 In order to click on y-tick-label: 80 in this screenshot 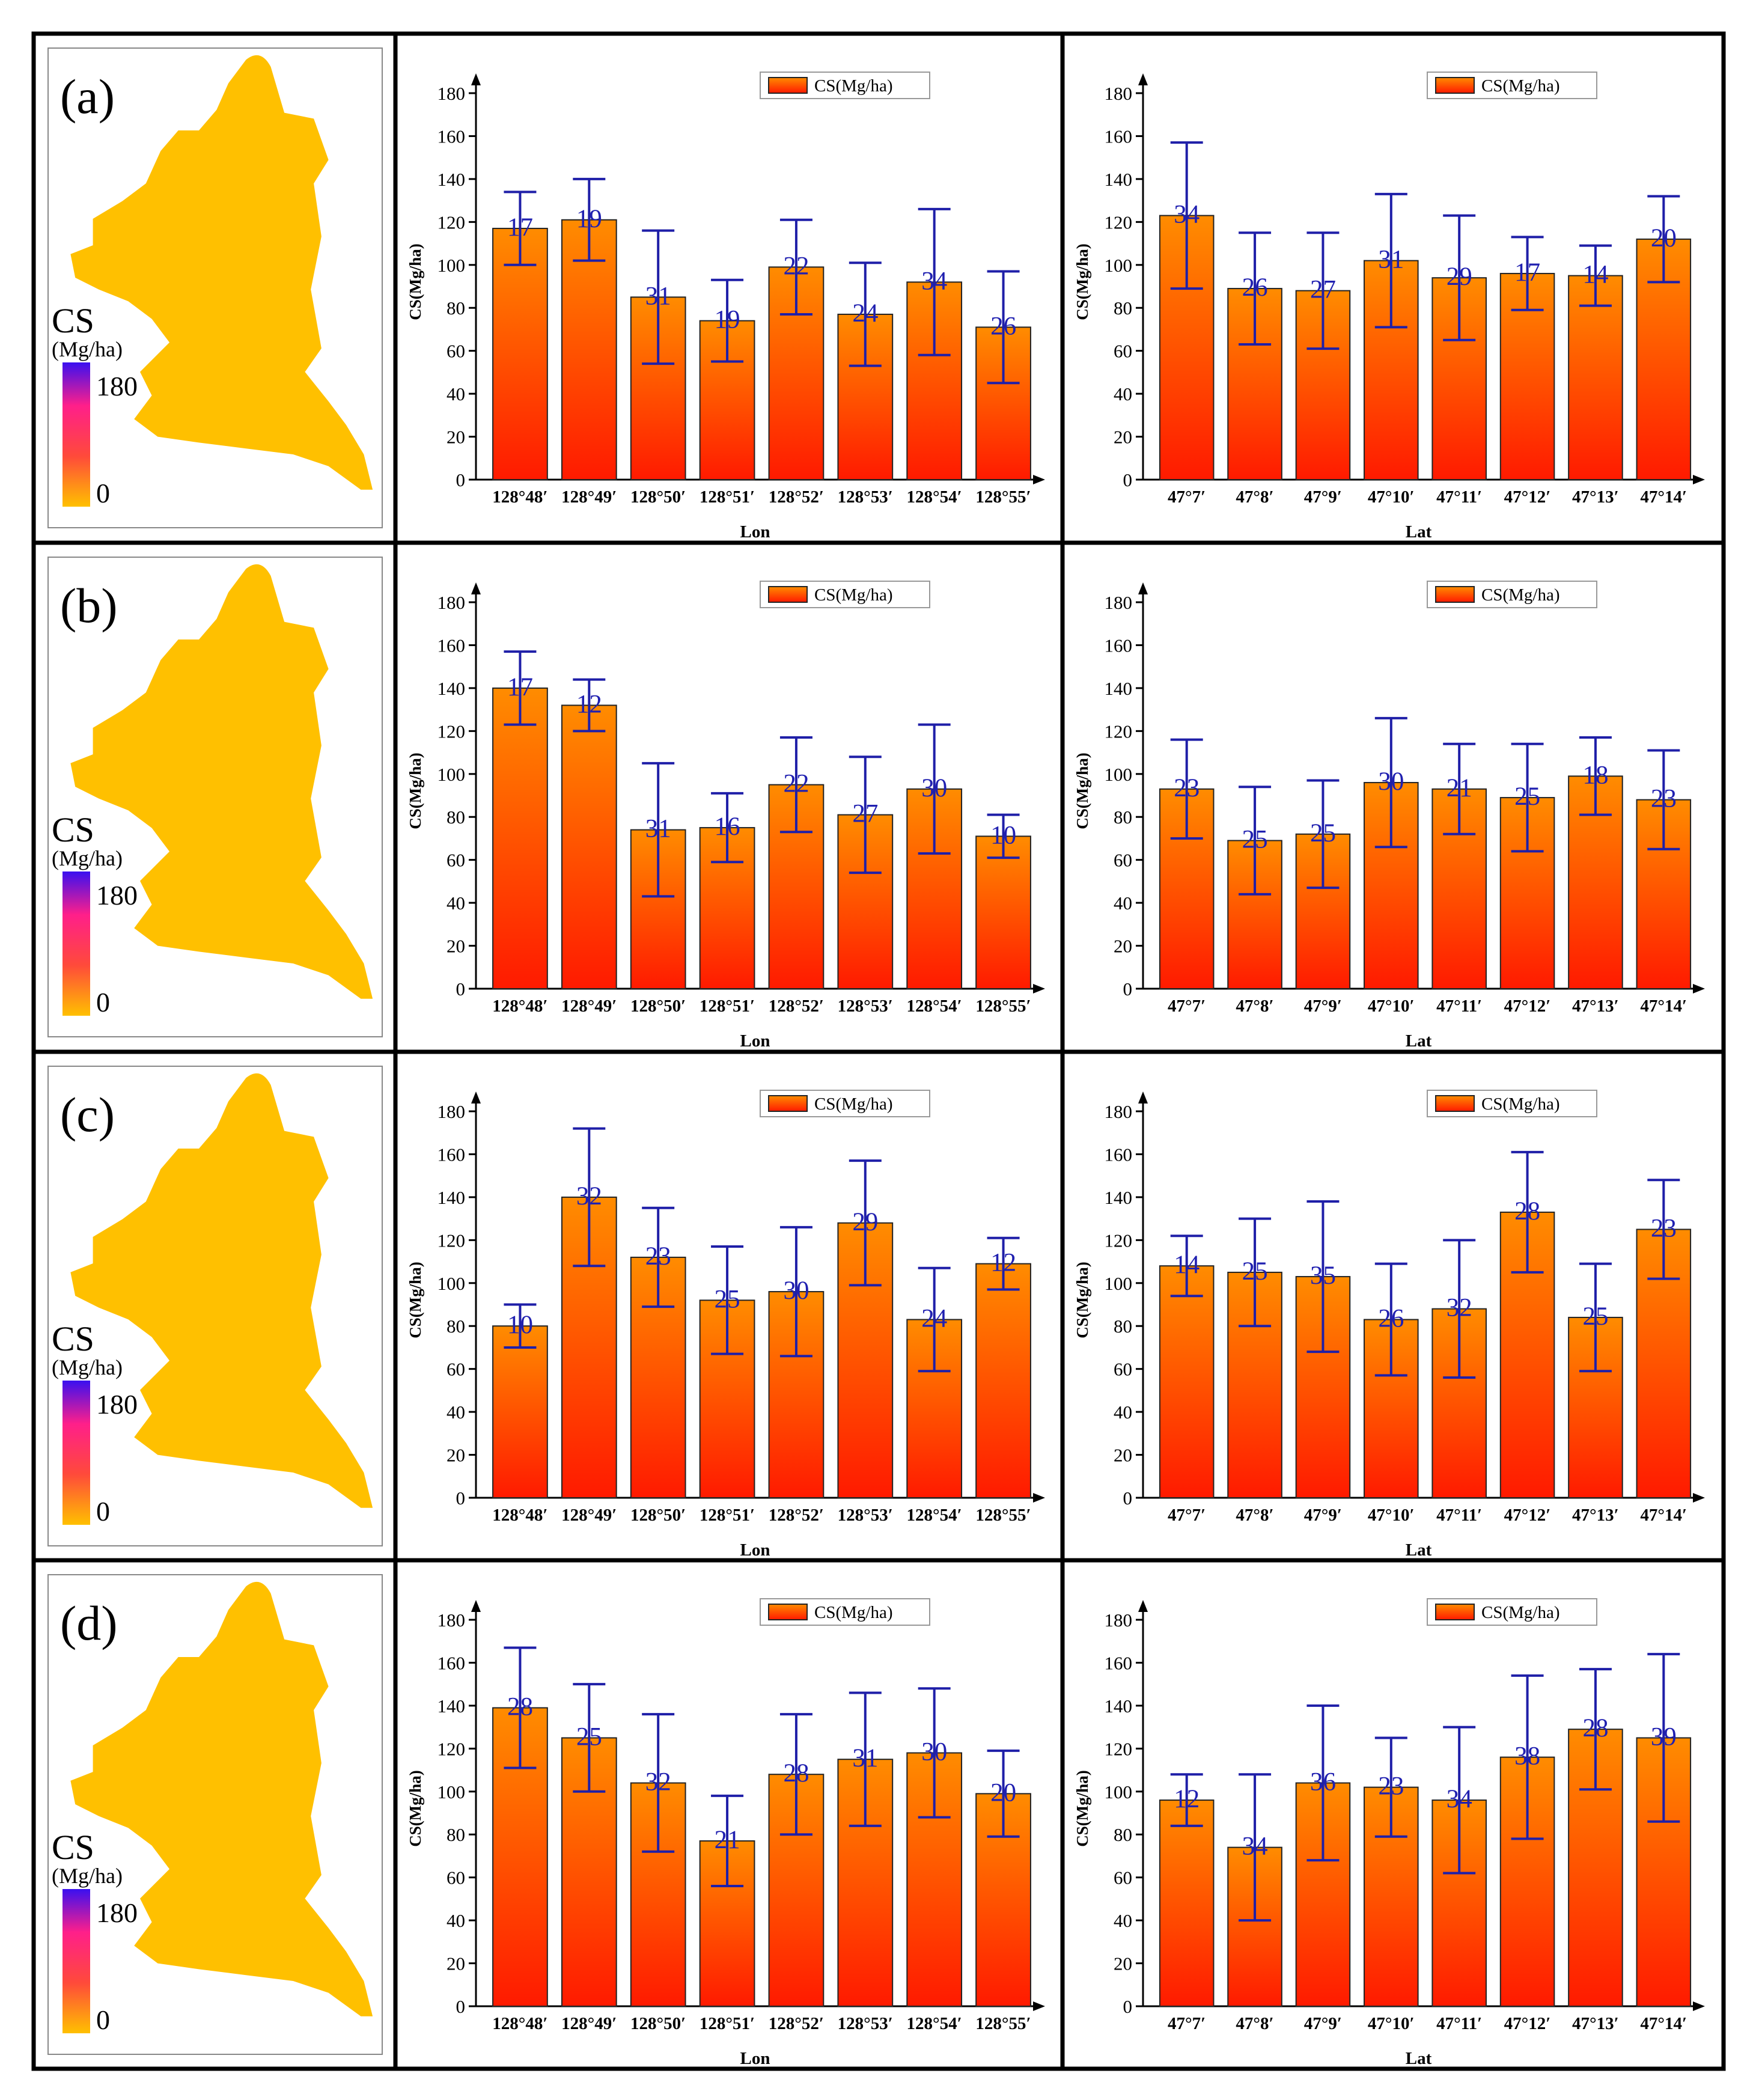, I will do `click(456, 308)`.